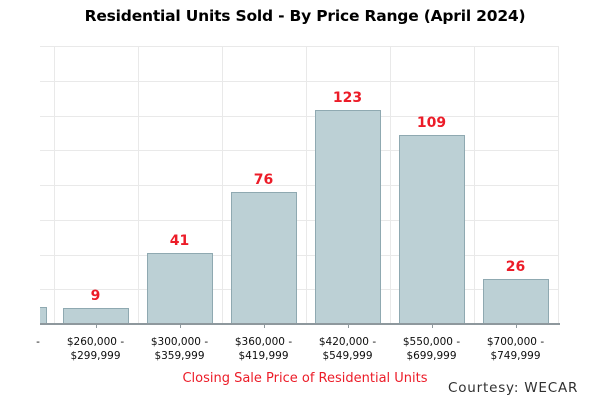 The width and height of the screenshot is (600, 400). What do you see at coordinates (431, 349) in the screenshot?
I see `x-tick-label: $550,000 - $699,999` at bounding box center [431, 349].